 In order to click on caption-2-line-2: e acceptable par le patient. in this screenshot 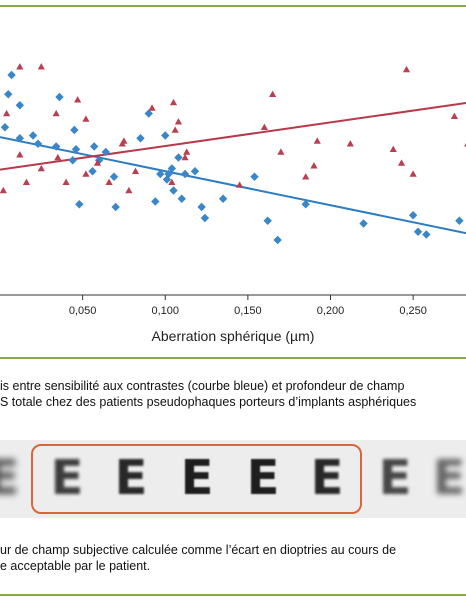, I will do `click(75, 566)`.